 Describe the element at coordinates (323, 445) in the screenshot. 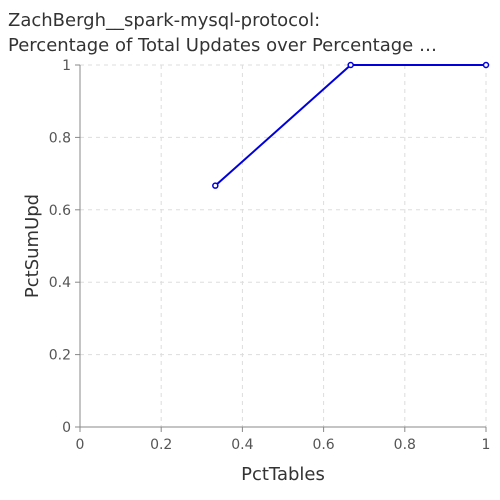

I see `x-tick-label: 0.6` at that location.